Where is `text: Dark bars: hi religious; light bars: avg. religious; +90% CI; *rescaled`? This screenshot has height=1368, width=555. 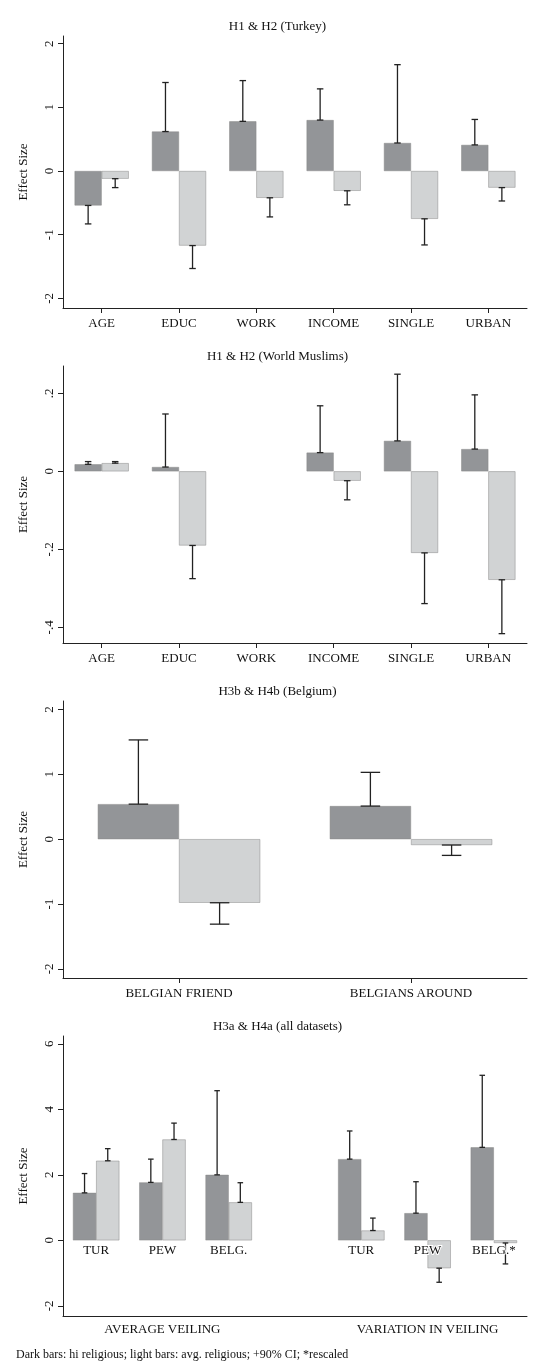
text: Dark bars: hi religious; light bars: avg. religious; +90% CI; *rescaled is located at coordinates (182, 1354).